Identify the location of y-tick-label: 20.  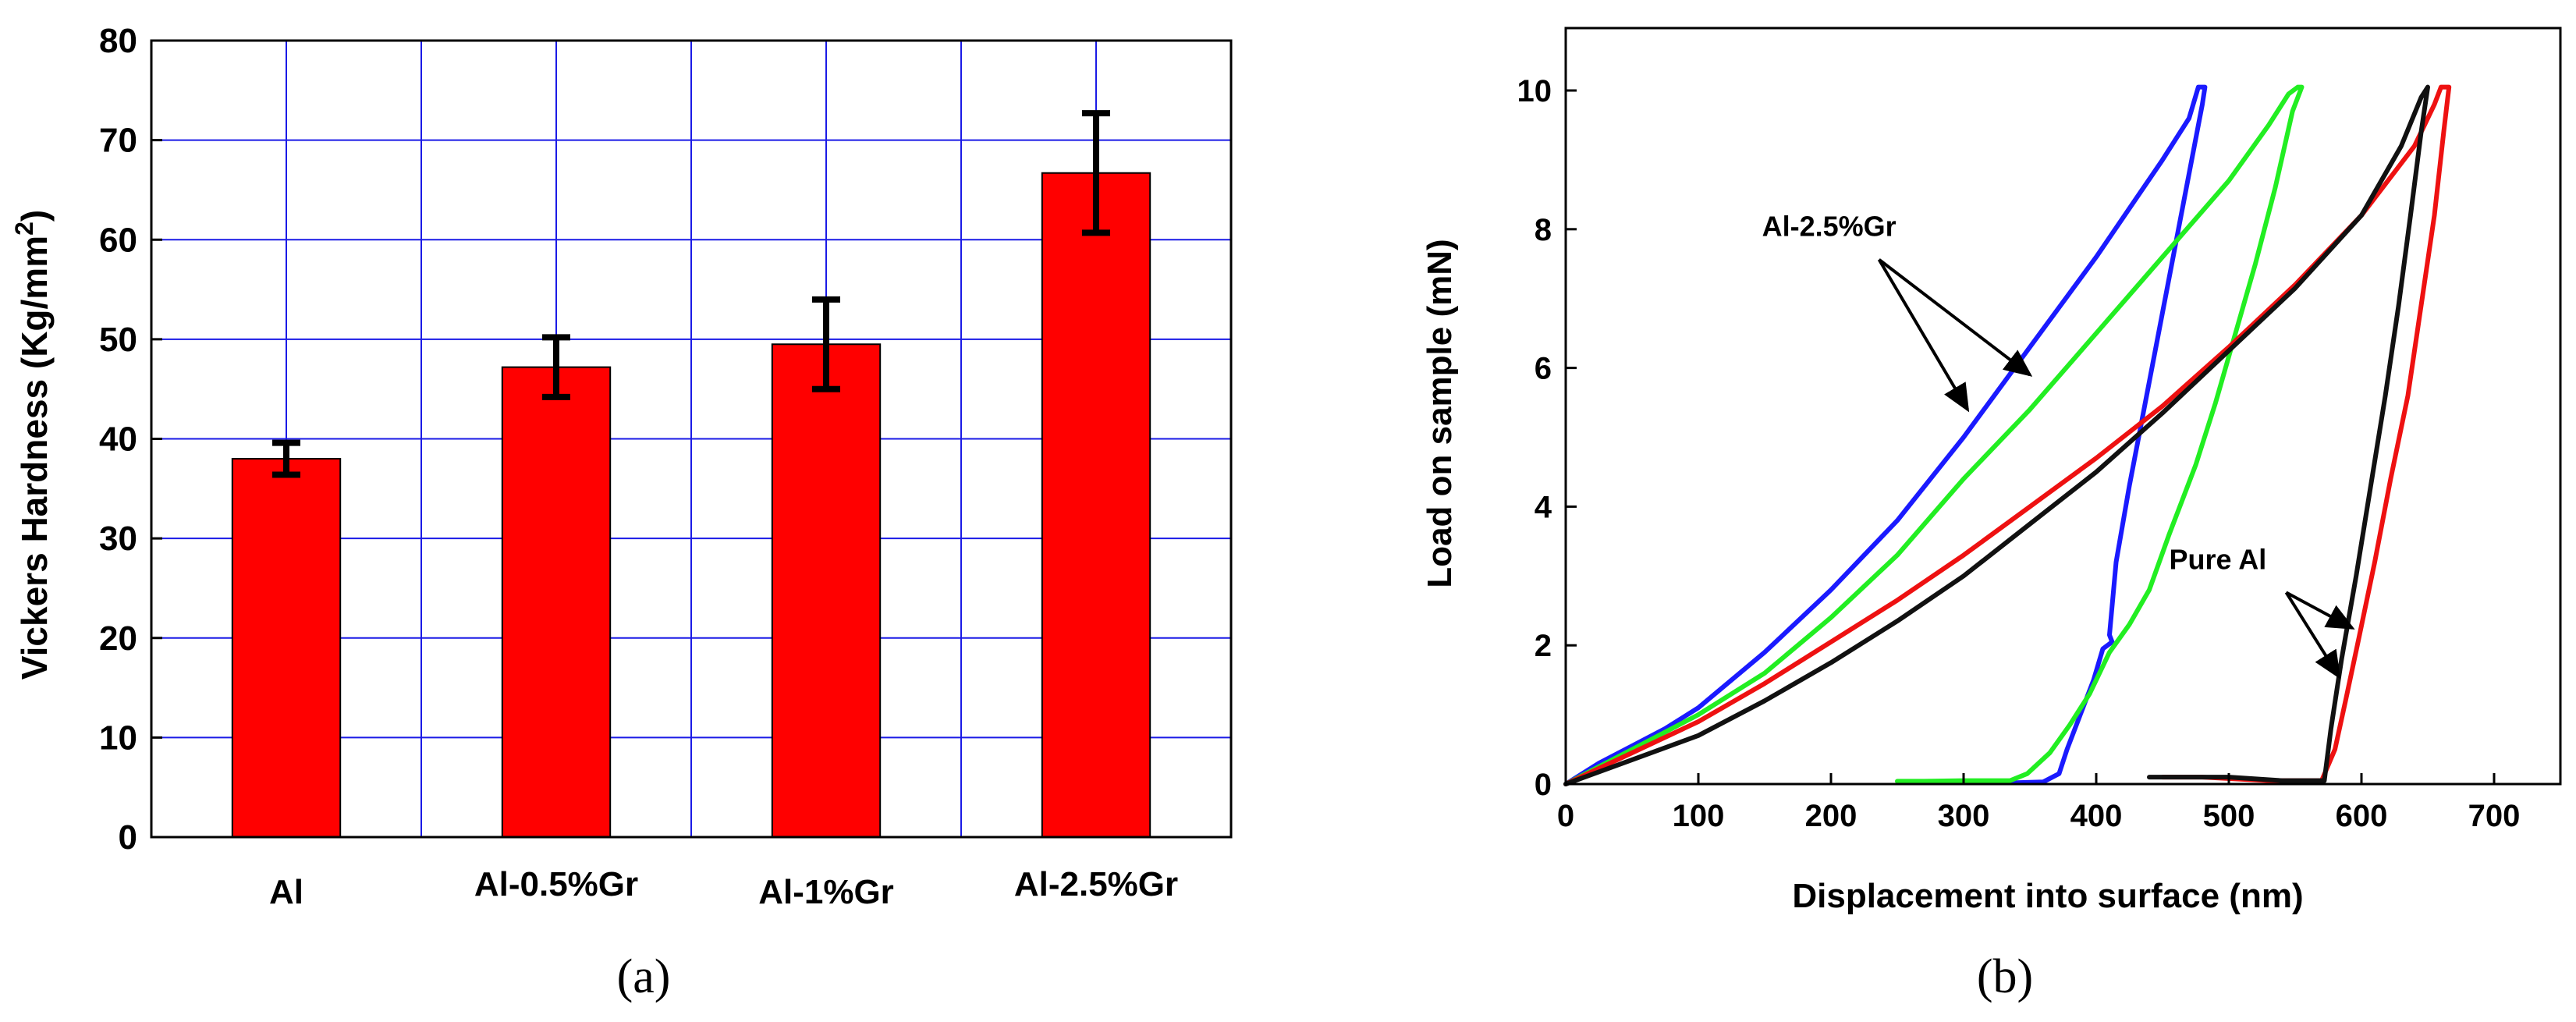
(118, 638).